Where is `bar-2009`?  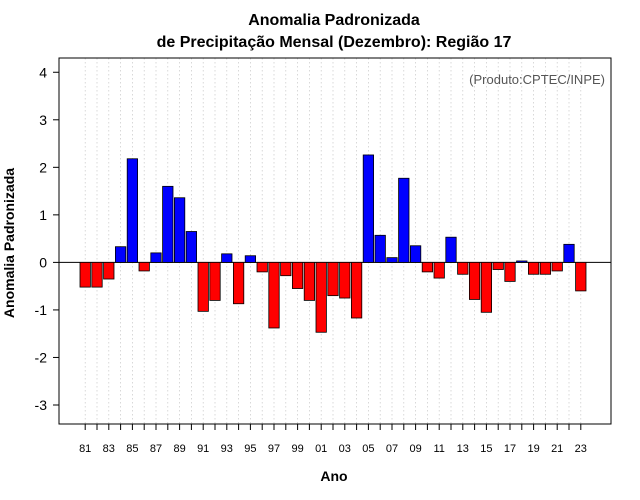 bar-2009 is located at coordinates (415, 254).